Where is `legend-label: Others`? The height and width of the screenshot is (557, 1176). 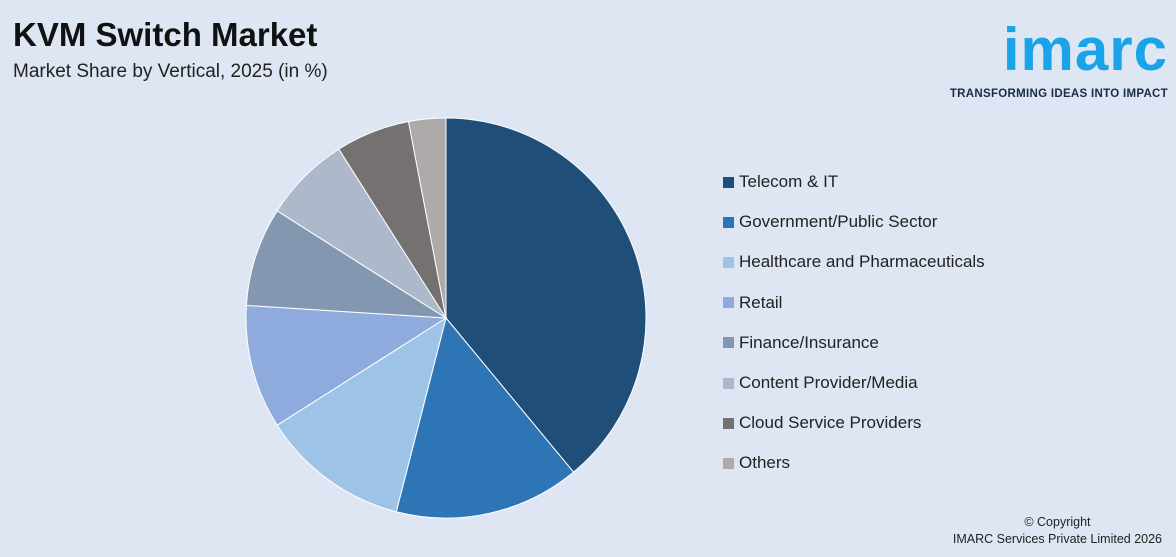 legend-label: Others is located at coordinates (765, 463).